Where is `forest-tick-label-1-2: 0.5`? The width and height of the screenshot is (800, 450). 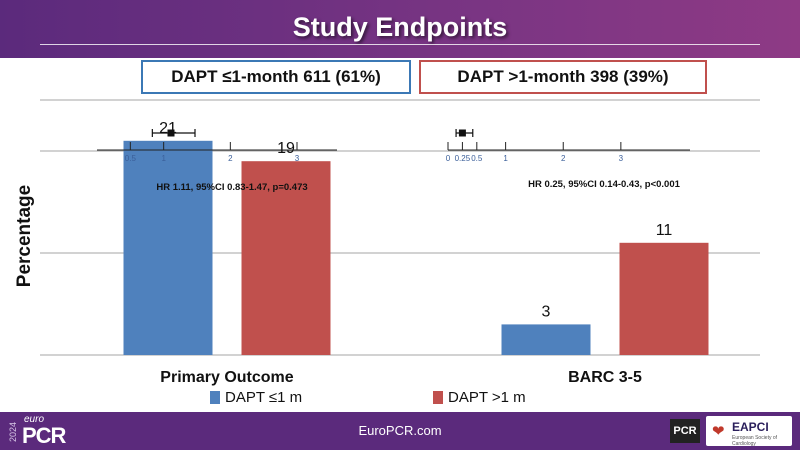
forest-tick-label-1-2: 0.5 is located at coordinates (477, 158).